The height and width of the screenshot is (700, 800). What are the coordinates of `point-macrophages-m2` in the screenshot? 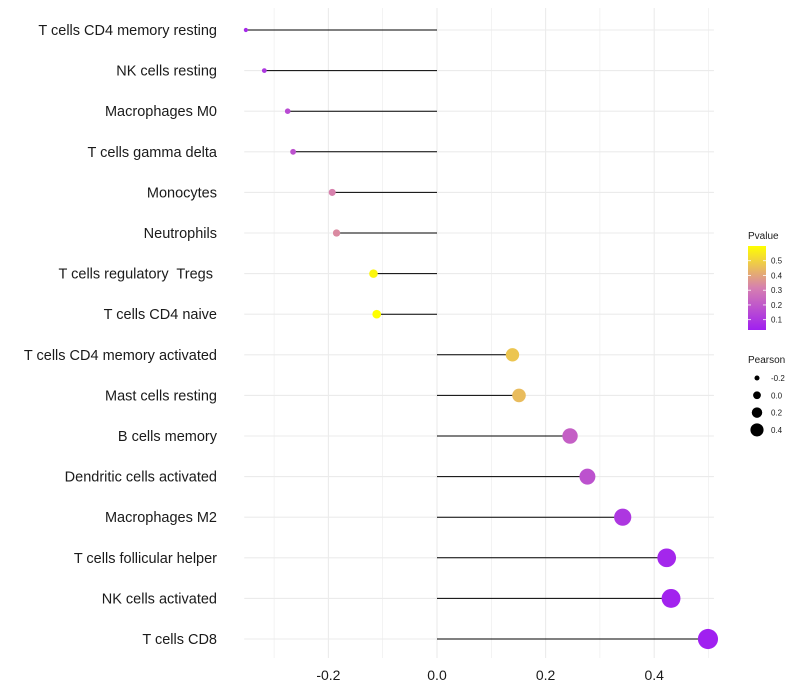 It's located at (623, 517).